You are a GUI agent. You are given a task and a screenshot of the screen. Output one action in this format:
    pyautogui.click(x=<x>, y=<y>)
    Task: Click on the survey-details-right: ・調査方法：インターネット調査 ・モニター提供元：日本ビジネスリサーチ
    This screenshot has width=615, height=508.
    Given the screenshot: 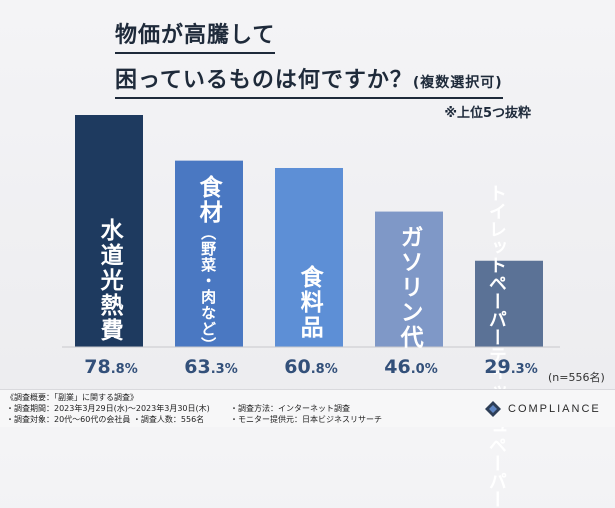 What is the action you would take?
    pyautogui.click(x=306, y=414)
    